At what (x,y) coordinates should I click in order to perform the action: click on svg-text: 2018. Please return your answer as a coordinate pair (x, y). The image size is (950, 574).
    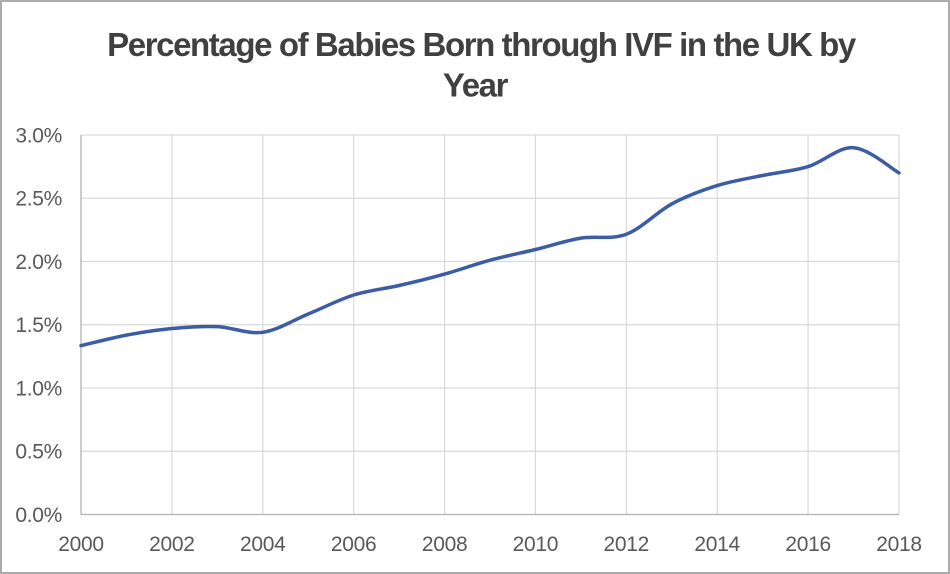
    Looking at the image, I should click on (899, 544).